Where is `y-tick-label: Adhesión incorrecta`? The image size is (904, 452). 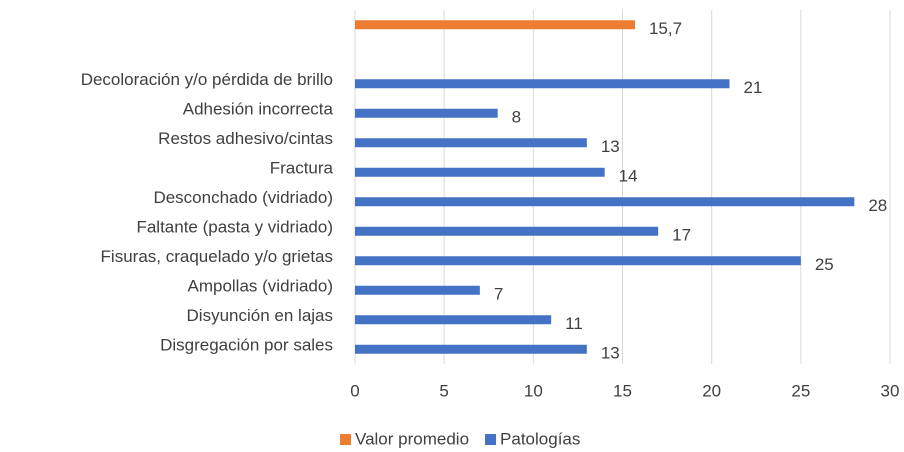
y-tick-label: Adhesión incorrecta is located at coordinates (258, 109).